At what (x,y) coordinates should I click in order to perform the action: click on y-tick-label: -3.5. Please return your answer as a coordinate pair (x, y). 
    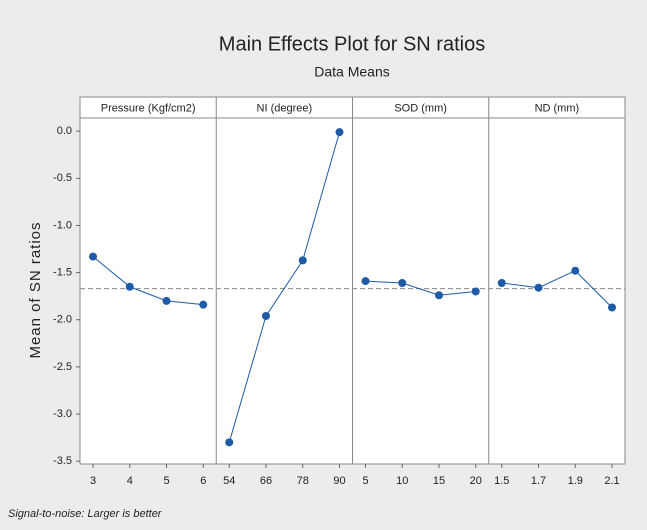
    Looking at the image, I should click on (62, 461).